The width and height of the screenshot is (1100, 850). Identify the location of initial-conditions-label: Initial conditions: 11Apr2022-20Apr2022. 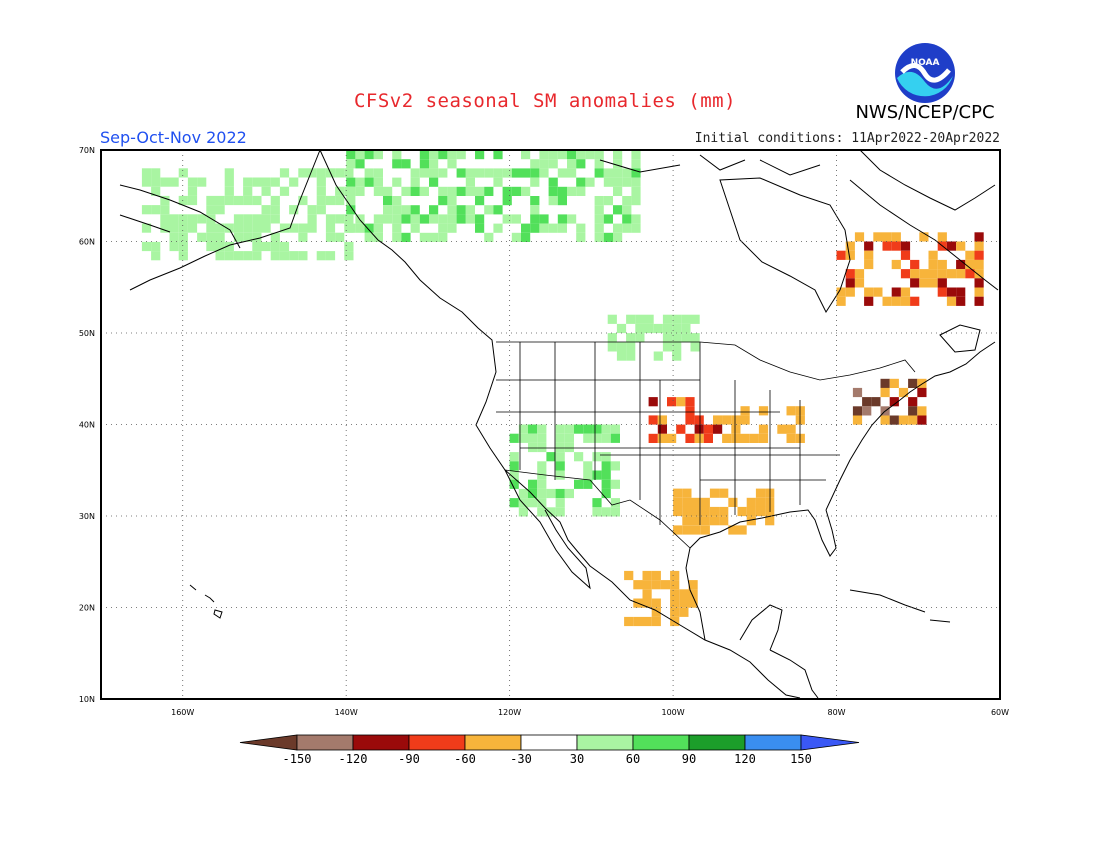
(847, 138).